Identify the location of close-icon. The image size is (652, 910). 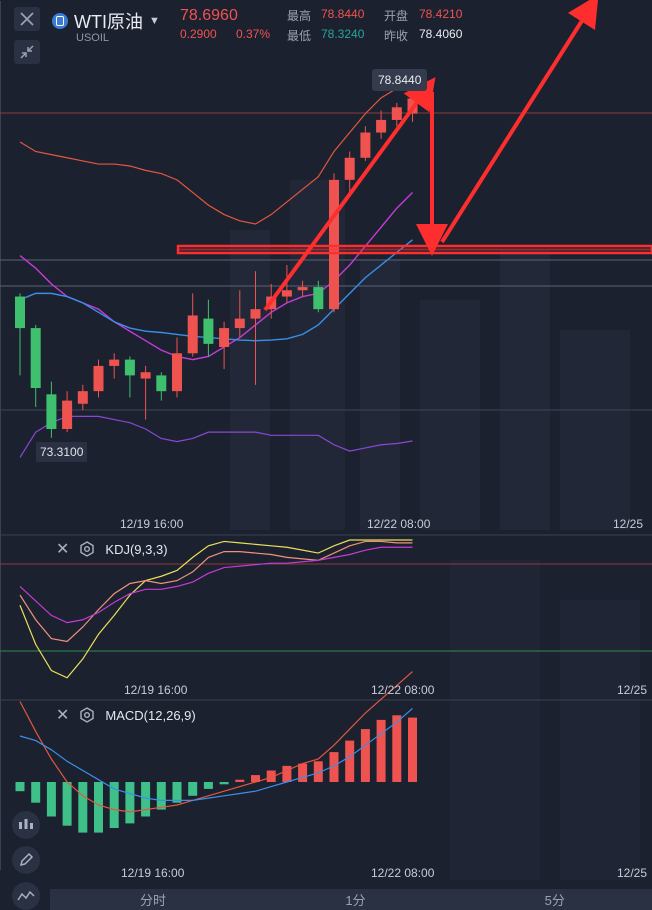
(27, 19).